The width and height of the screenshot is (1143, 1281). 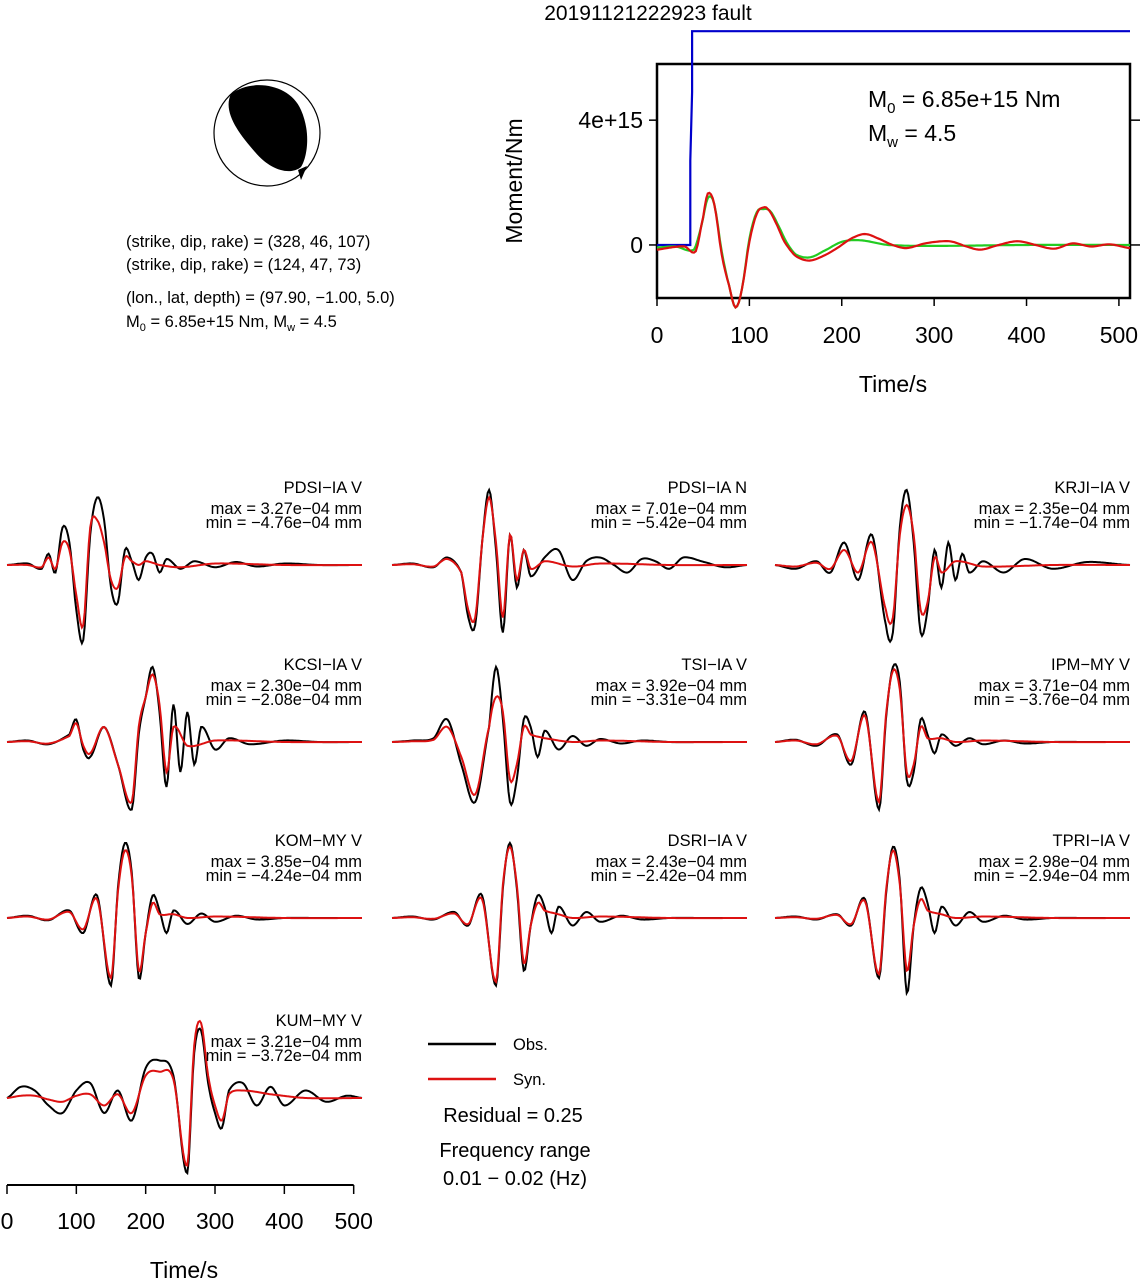 I want to click on station-max: max = 3.71e−04 mm, so click(x=1054, y=686).